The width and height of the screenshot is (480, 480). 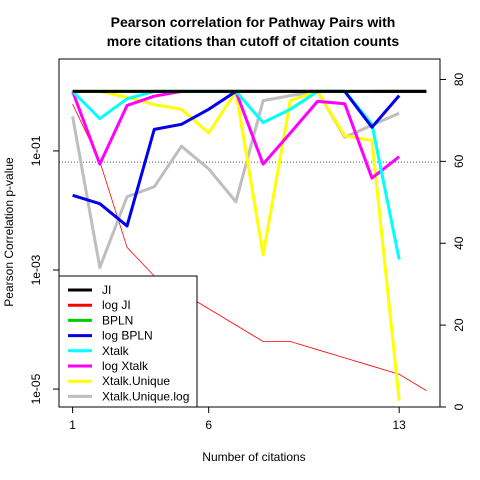 I want to click on legend-label-ji: JI, so click(x=106, y=290).